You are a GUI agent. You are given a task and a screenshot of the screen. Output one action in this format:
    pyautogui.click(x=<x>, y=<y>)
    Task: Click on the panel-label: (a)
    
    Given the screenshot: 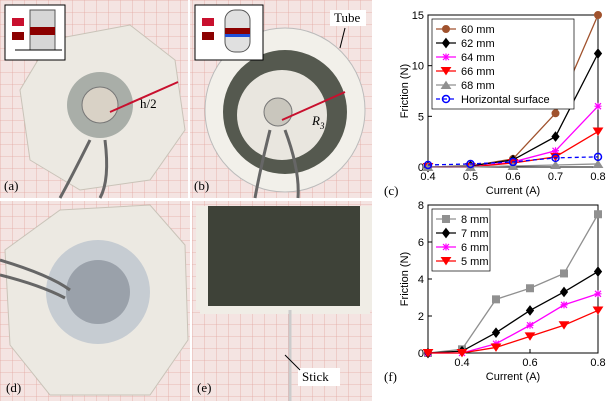 What is the action you would take?
    pyautogui.click(x=11, y=185)
    